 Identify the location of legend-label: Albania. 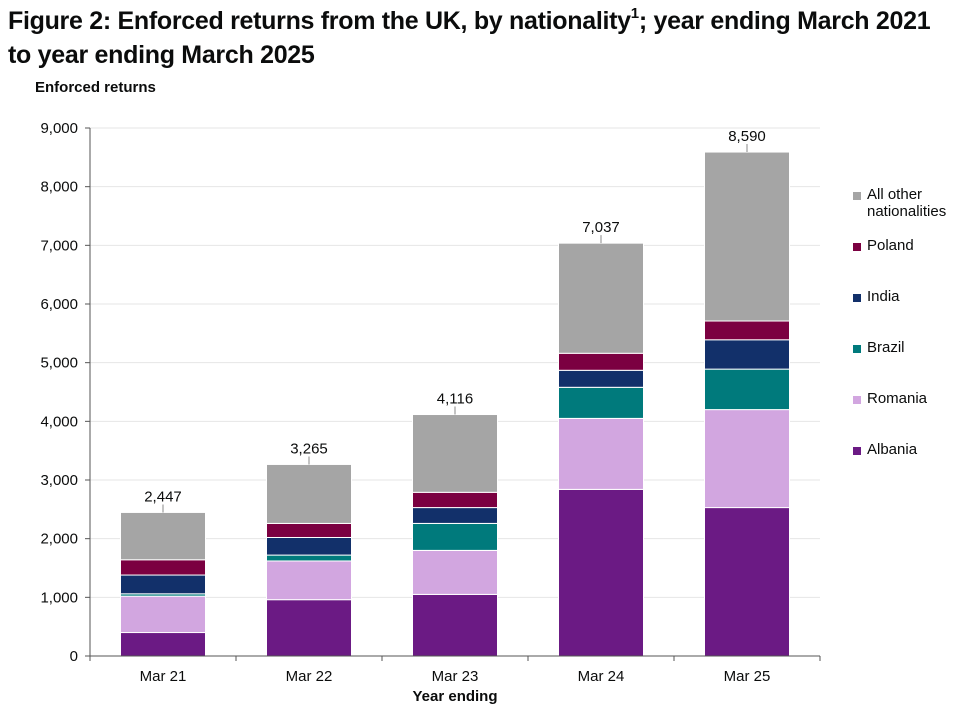
(915, 449).